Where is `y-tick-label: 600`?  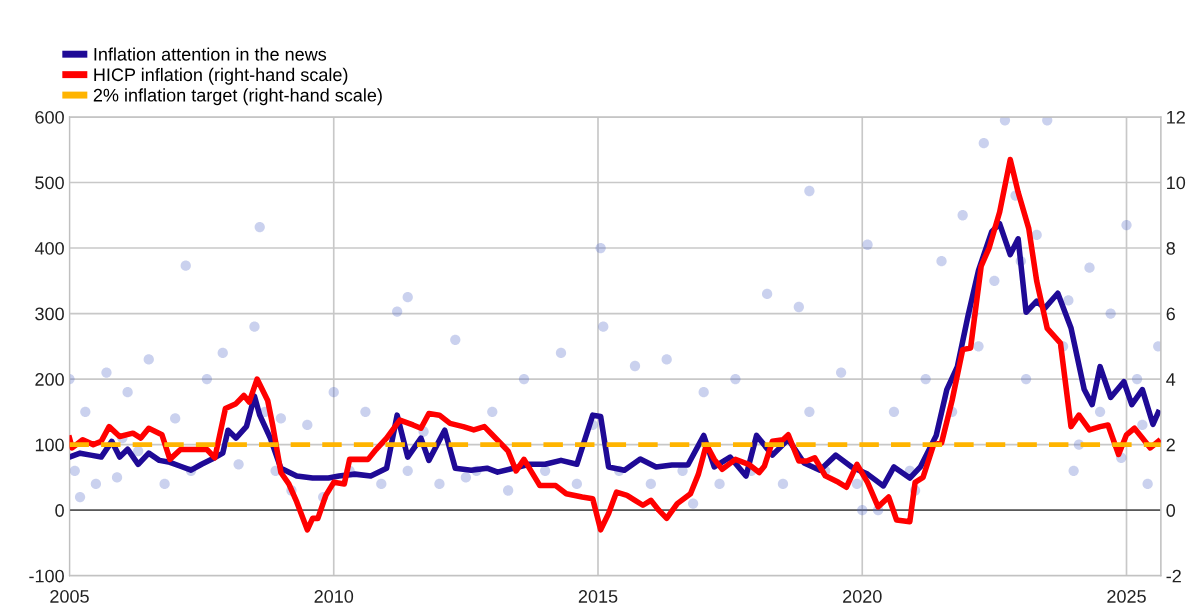
y-tick-label: 600 is located at coordinates (49, 117).